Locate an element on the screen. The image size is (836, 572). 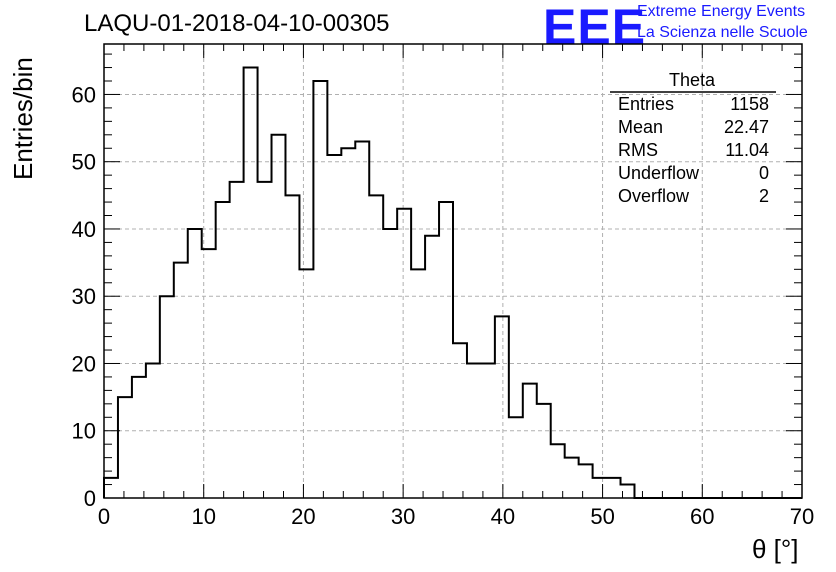
y-tick-label: 0 is located at coordinates (90, 498).